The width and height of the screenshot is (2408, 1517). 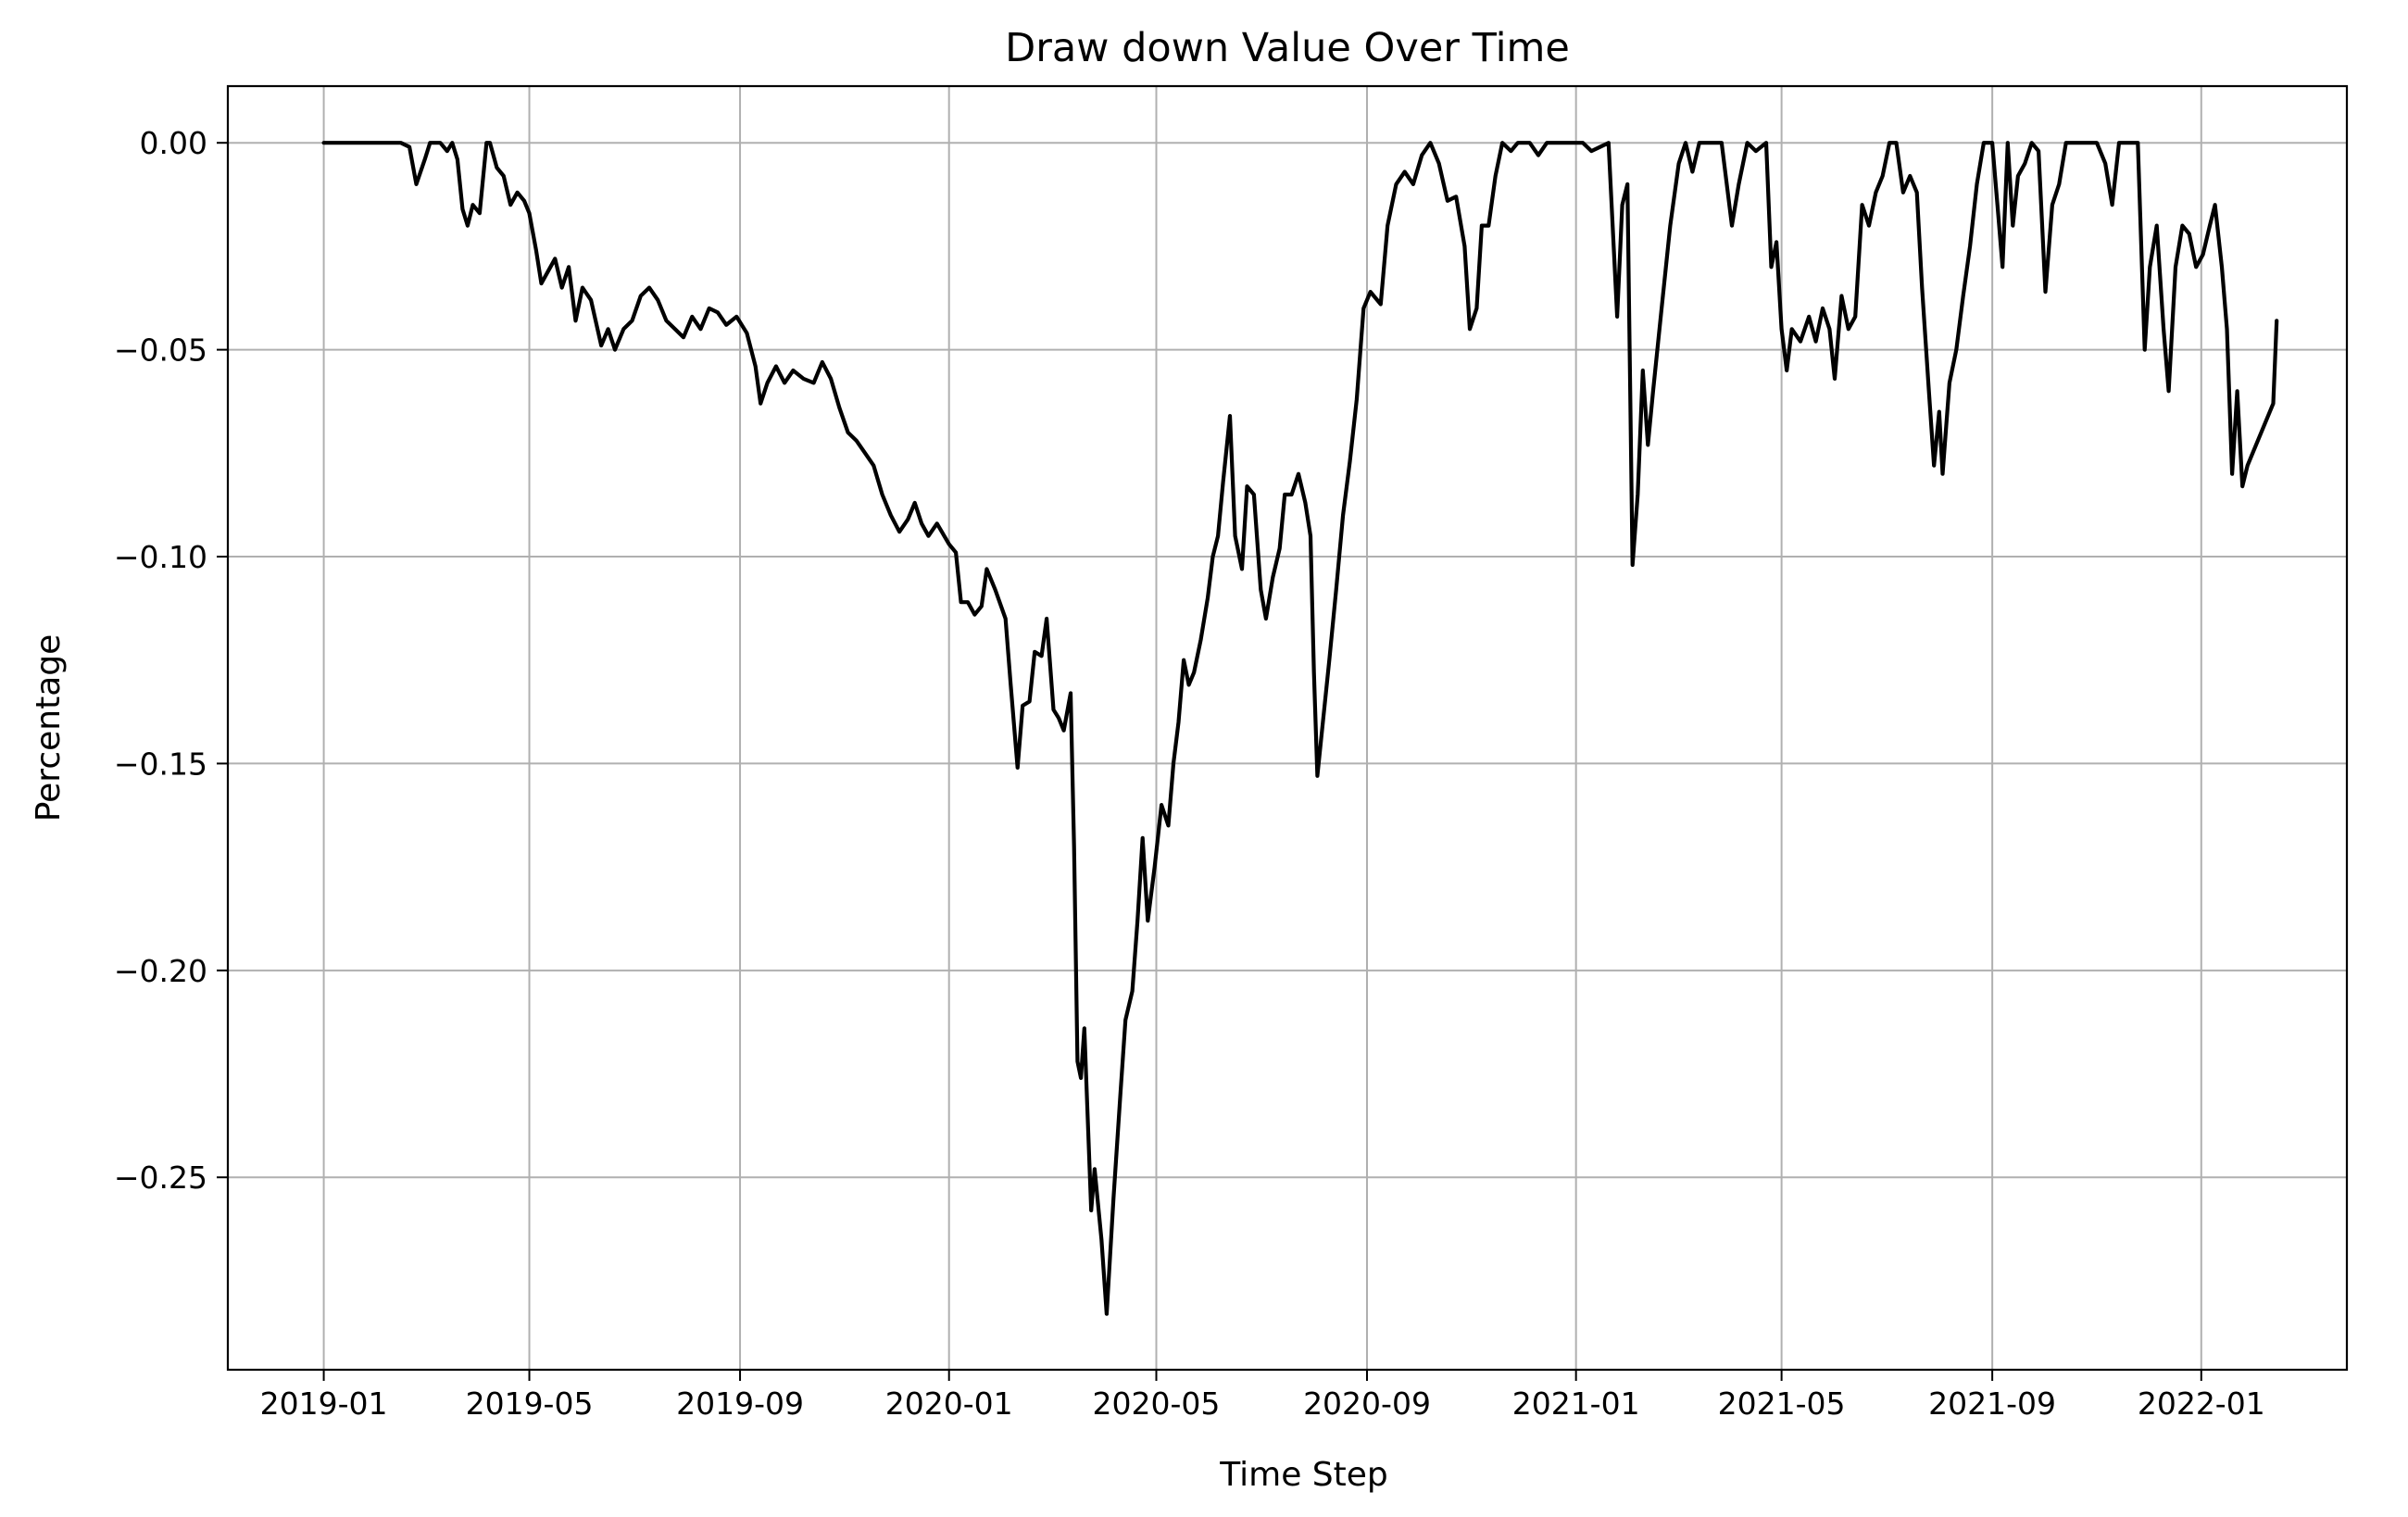 I want to click on y-axis-ticks: 0.00 −0.05 −0.10 −0.15 −0.20 −0.25, so click(x=171, y=660).